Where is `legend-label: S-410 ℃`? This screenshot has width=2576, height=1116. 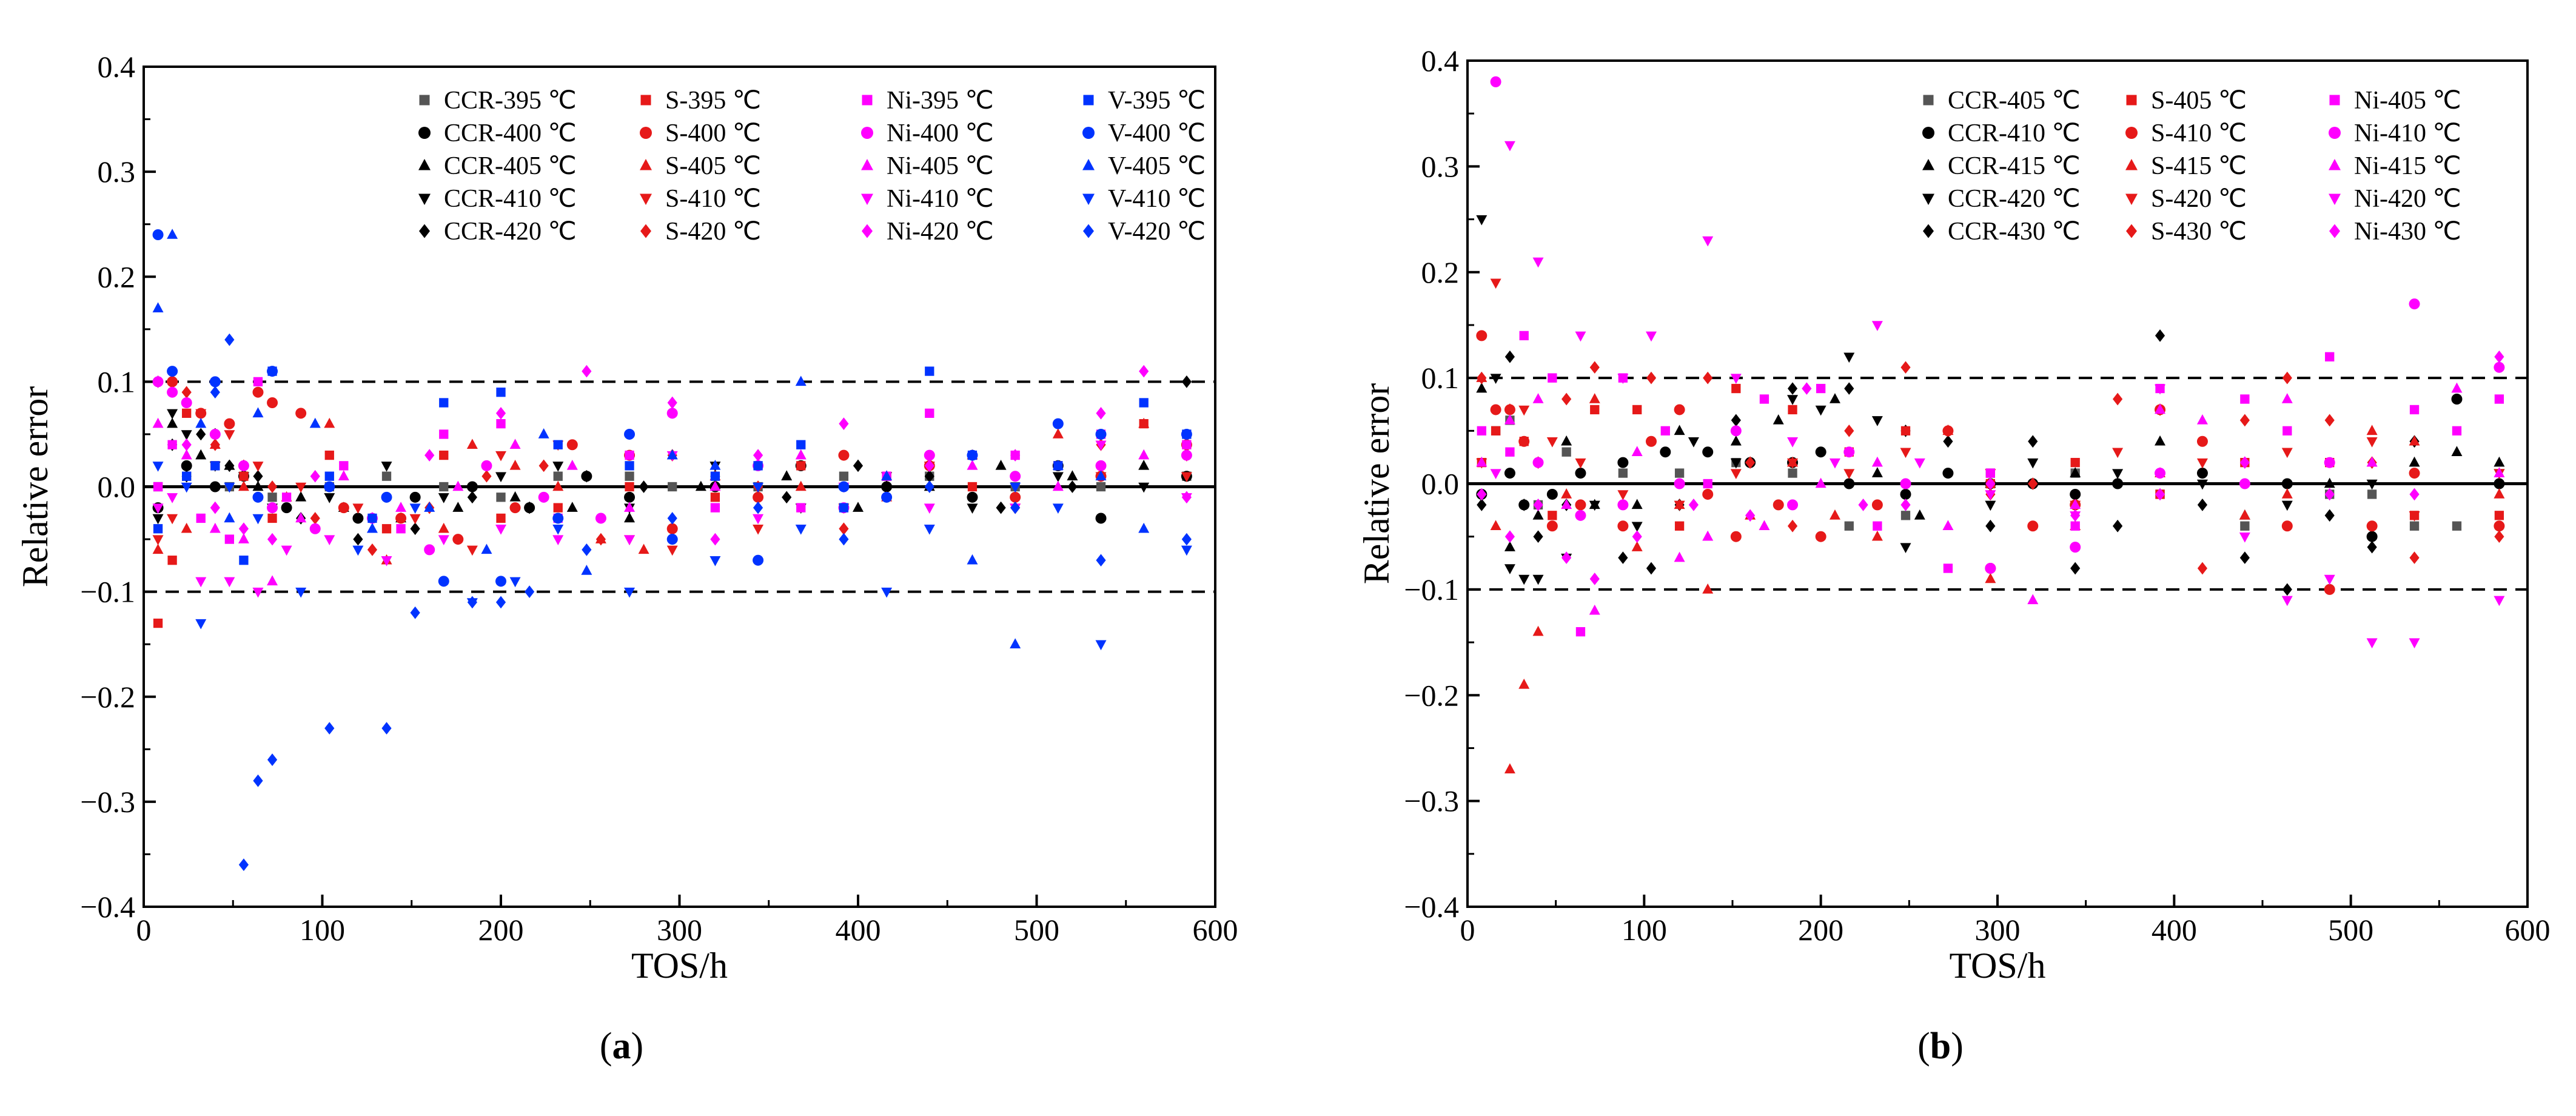
legend-label: S-410 ℃ is located at coordinates (713, 199).